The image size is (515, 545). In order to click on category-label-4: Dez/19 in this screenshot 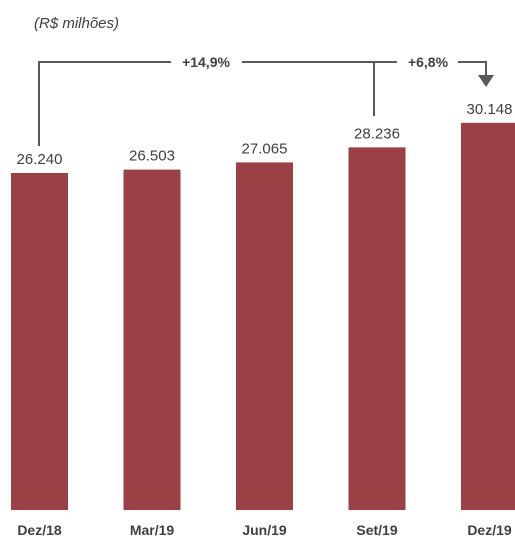, I will do `click(489, 530)`.